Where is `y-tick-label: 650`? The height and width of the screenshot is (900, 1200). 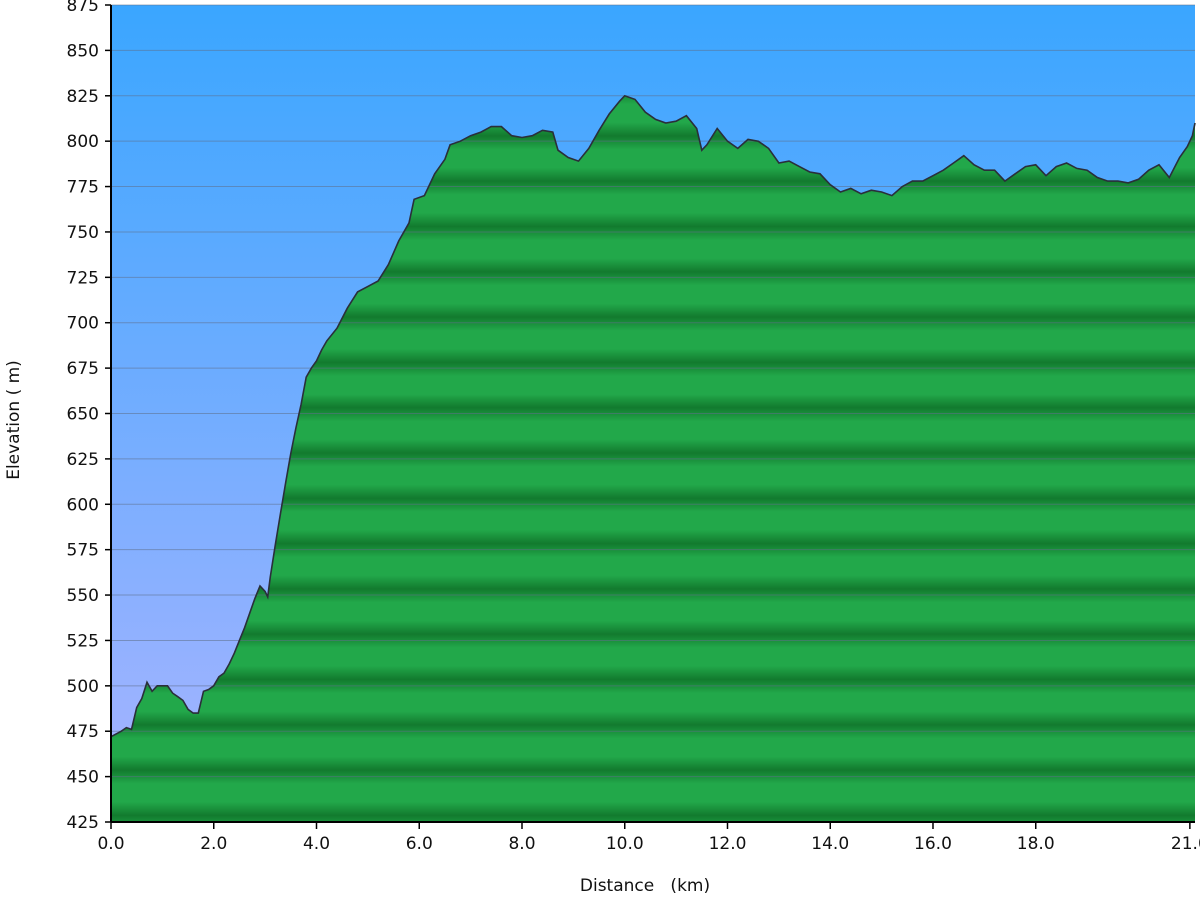
y-tick-label: 650 is located at coordinates (83, 415).